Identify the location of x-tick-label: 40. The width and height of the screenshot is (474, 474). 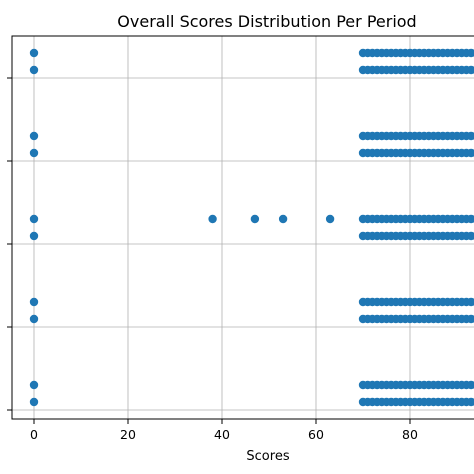
(222, 434).